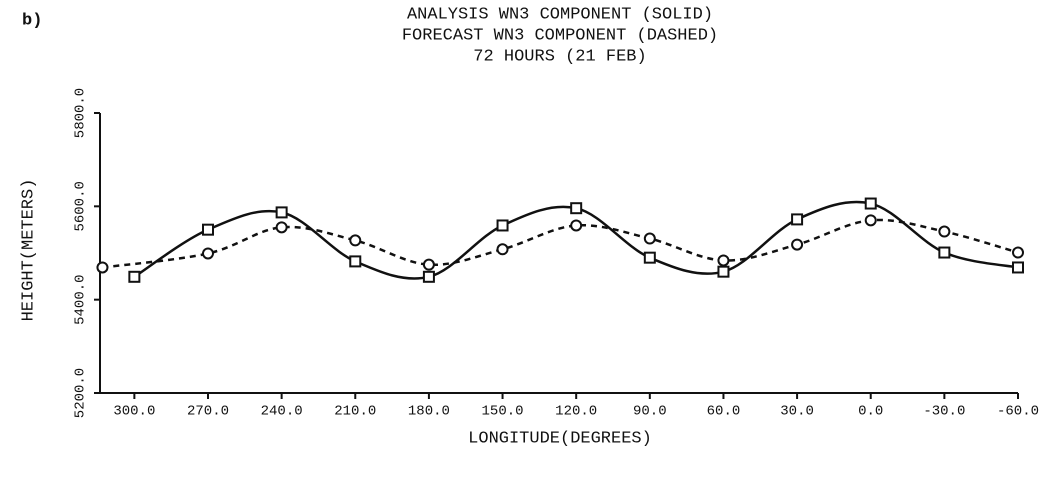 The width and height of the screenshot is (1045, 481). Describe the element at coordinates (81, 206) in the screenshot. I see `y-tick-label: 5600.0` at that location.